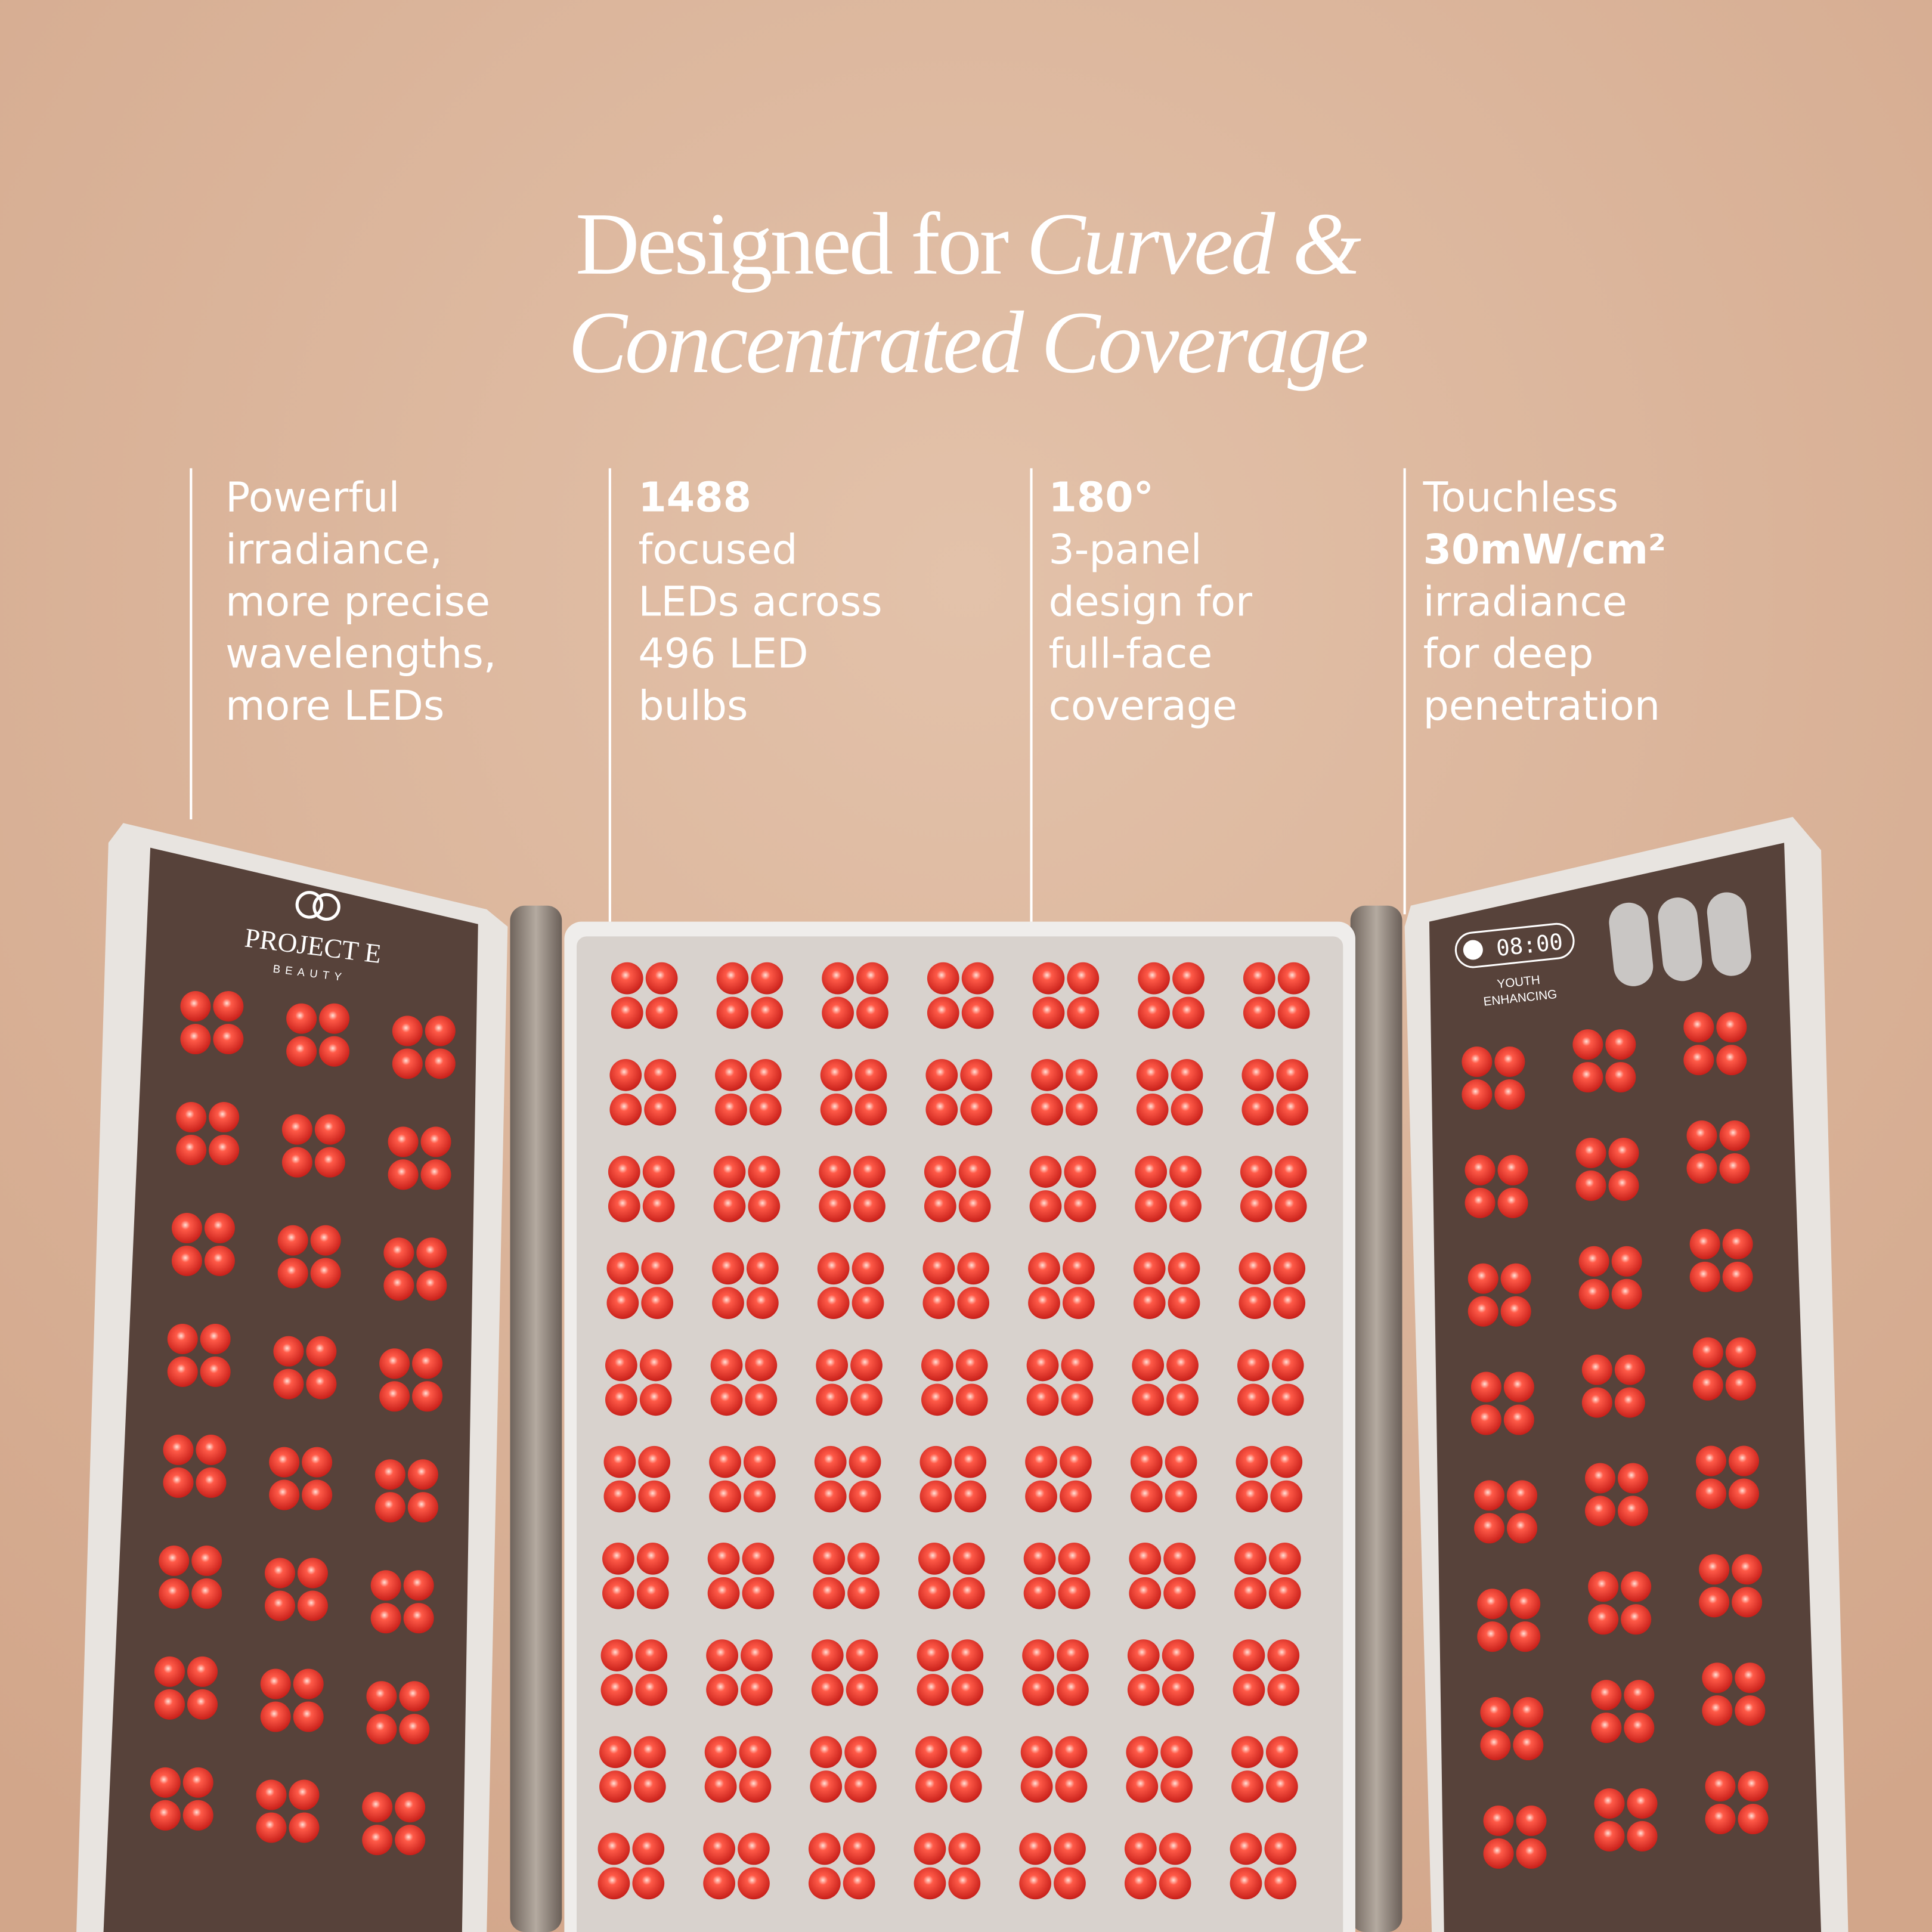  What do you see at coordinates (968, 244) in the screenshot?
I see `title-line-1: Designed for Curved &` at bounding box center [968, 244].